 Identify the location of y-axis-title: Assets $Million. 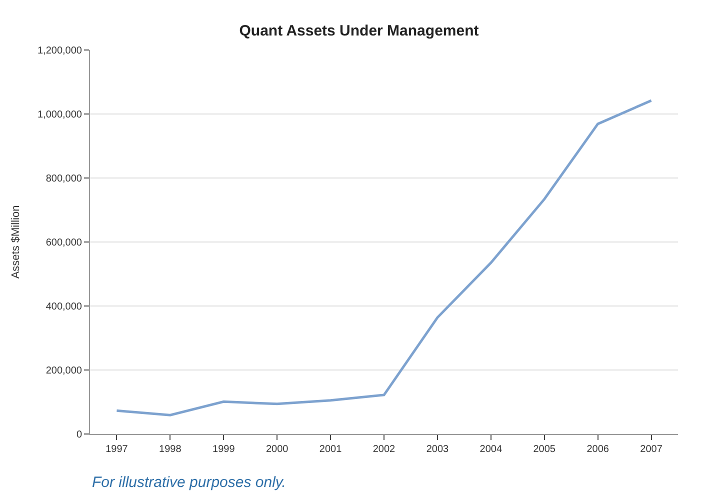
(16, 242).